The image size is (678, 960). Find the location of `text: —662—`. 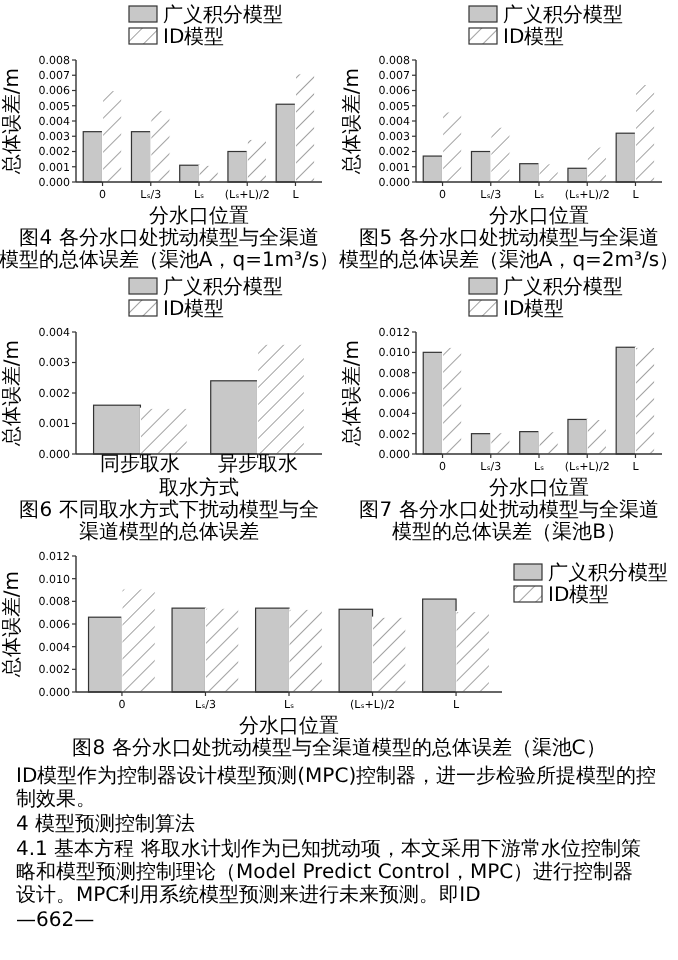

text: —662— is located at coordinates (55, 921).